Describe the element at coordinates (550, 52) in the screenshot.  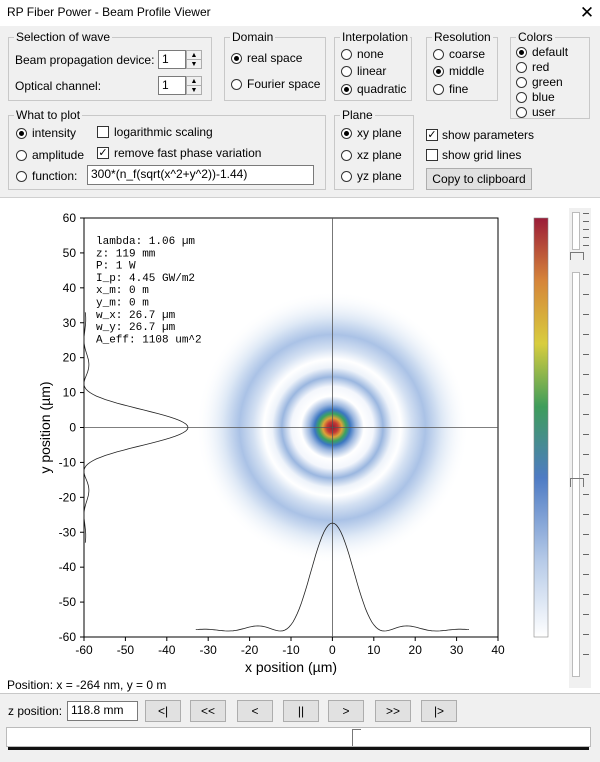
I see `color-default-label: default` at that location.